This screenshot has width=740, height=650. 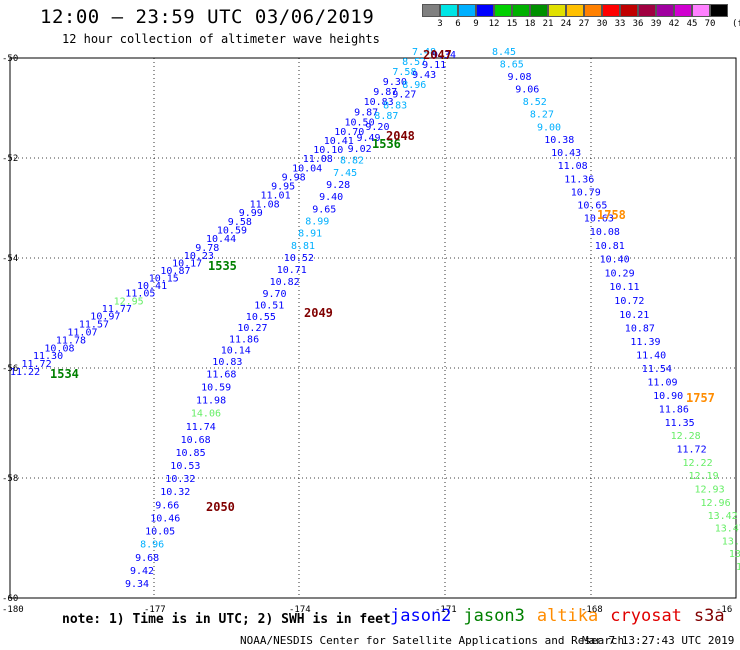 What do you see at coordinates (716, 503) in the screenshot?
I see `swh-value-label: 12.96` at bounding box center [716, 503].